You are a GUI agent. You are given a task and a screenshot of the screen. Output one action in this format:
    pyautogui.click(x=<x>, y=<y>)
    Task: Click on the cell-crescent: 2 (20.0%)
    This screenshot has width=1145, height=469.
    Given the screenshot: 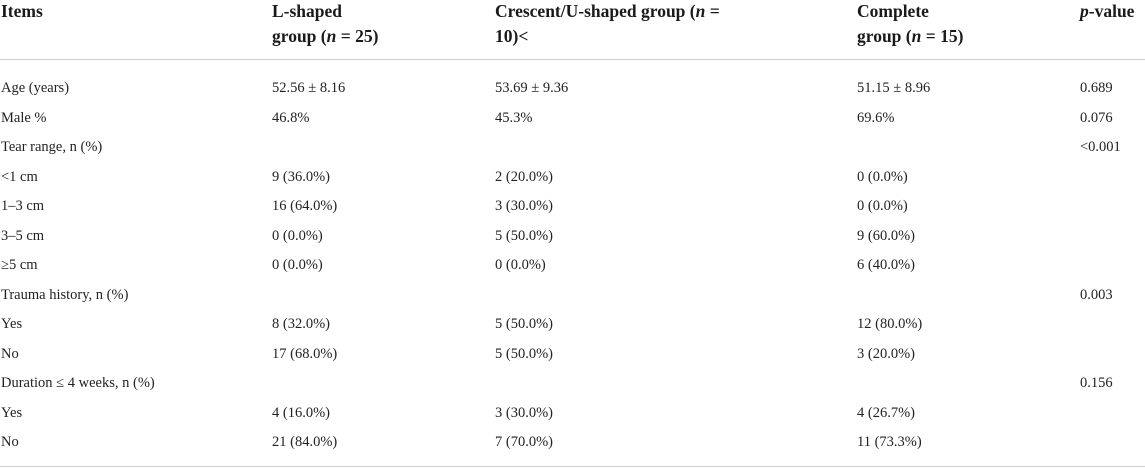 What is the action you would take?
    pyautogui.click(x=524, y=176)
    